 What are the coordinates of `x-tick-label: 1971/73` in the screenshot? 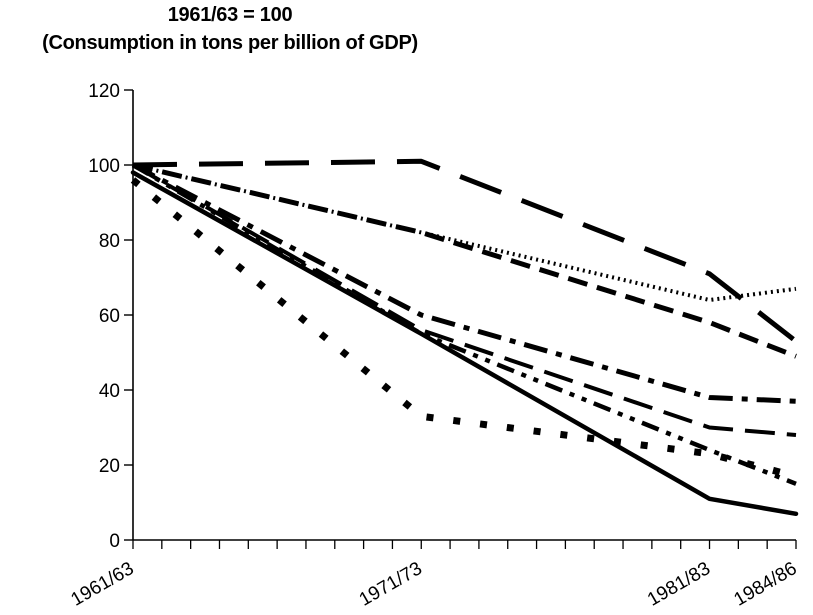 It's located at (391, 584).